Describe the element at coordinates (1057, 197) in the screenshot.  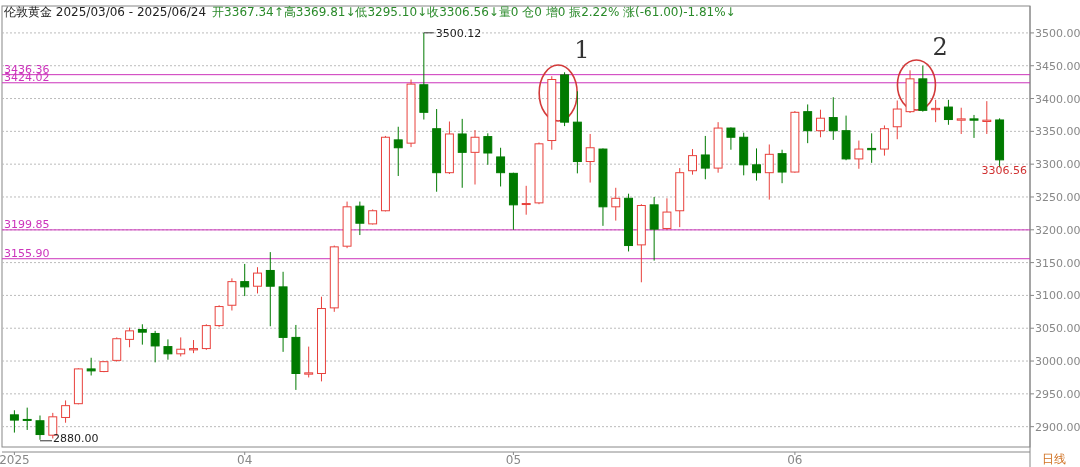
I see `y-tick-label: 3250.00` at that location.